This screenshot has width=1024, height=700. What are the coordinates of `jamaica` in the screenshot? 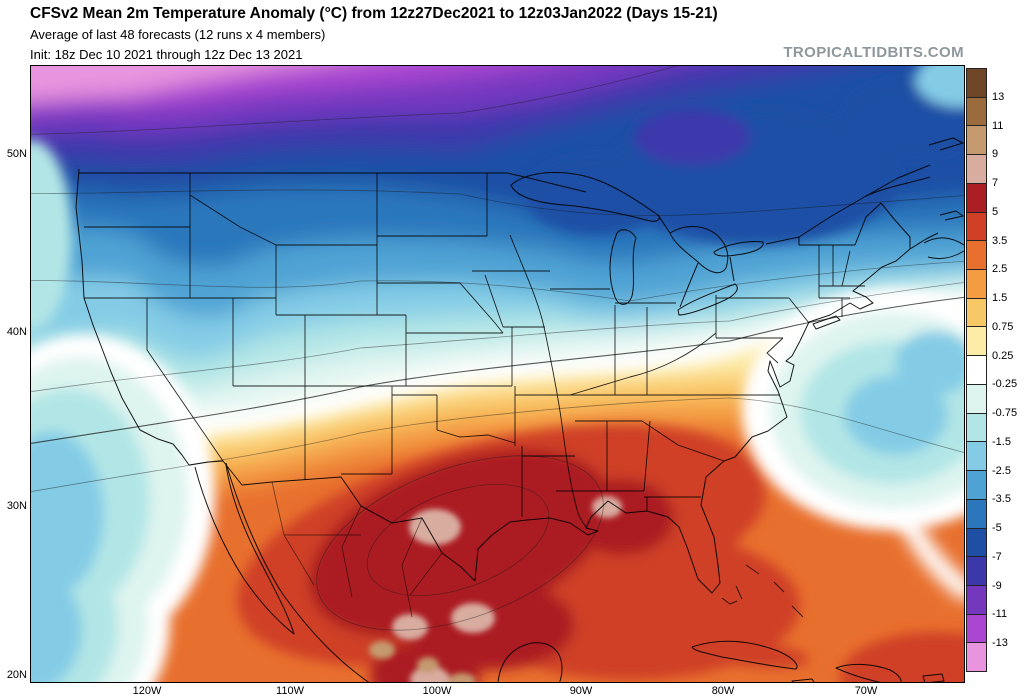 It's located at (803, 680).